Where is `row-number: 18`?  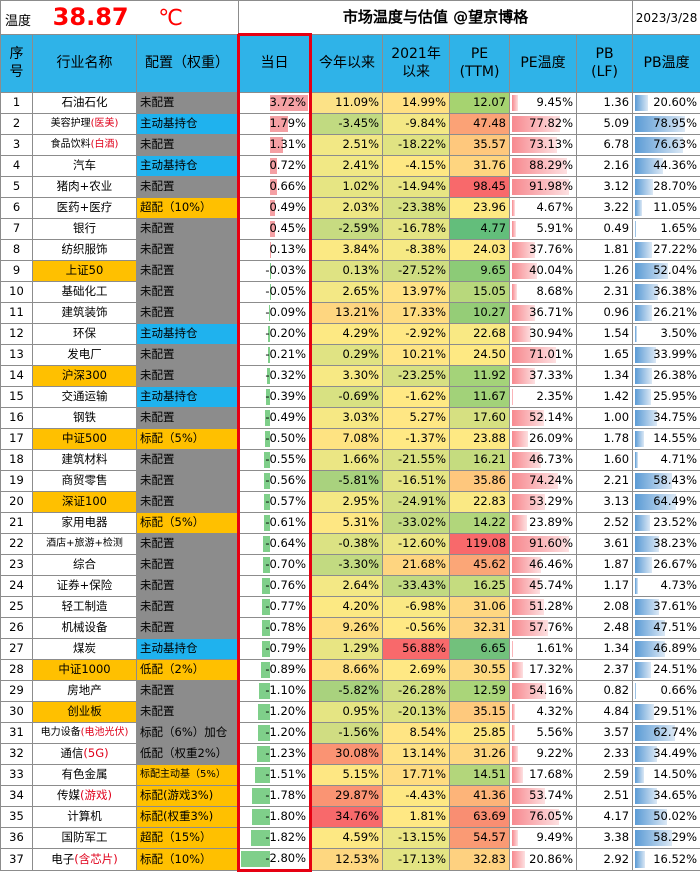 row-number: 18 is located at coordinates (17, 460).